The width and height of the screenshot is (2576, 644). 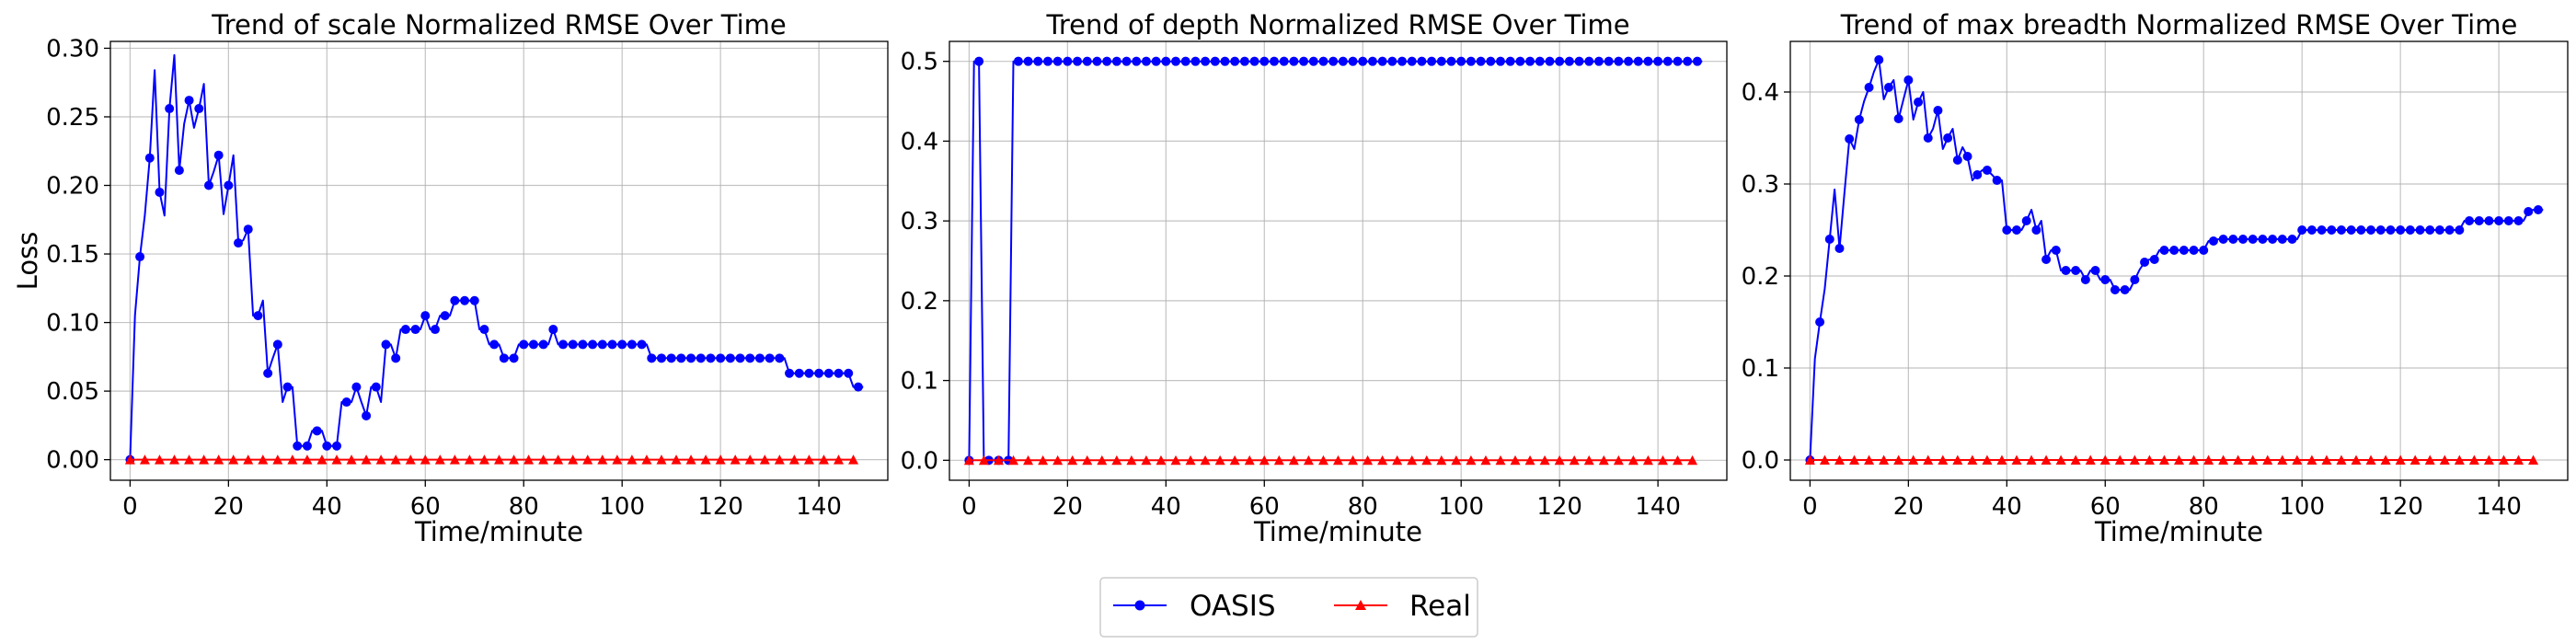 I want to click on legend-real-marker, so click(x=1360, y=605).